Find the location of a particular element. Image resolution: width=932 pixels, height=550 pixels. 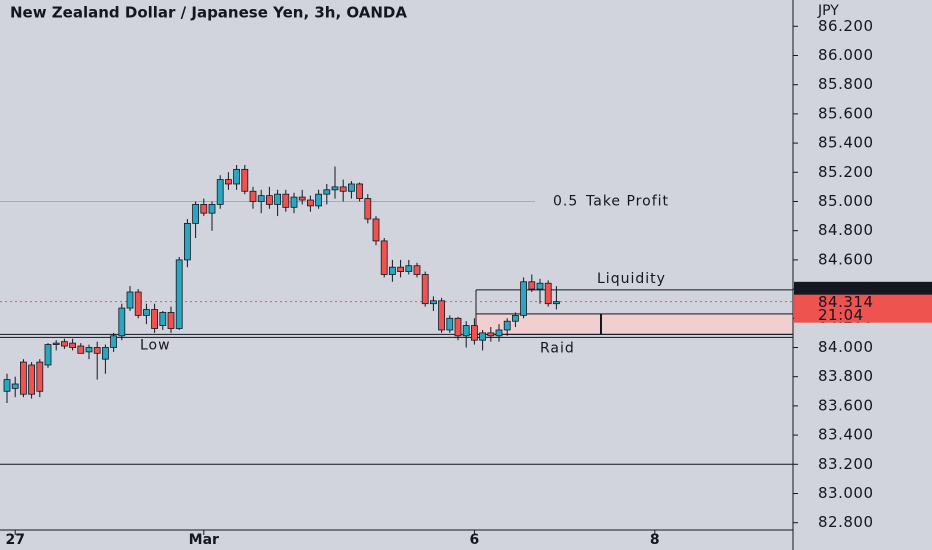

y-axis-unit: JPY is located at coordinates (828, 11).